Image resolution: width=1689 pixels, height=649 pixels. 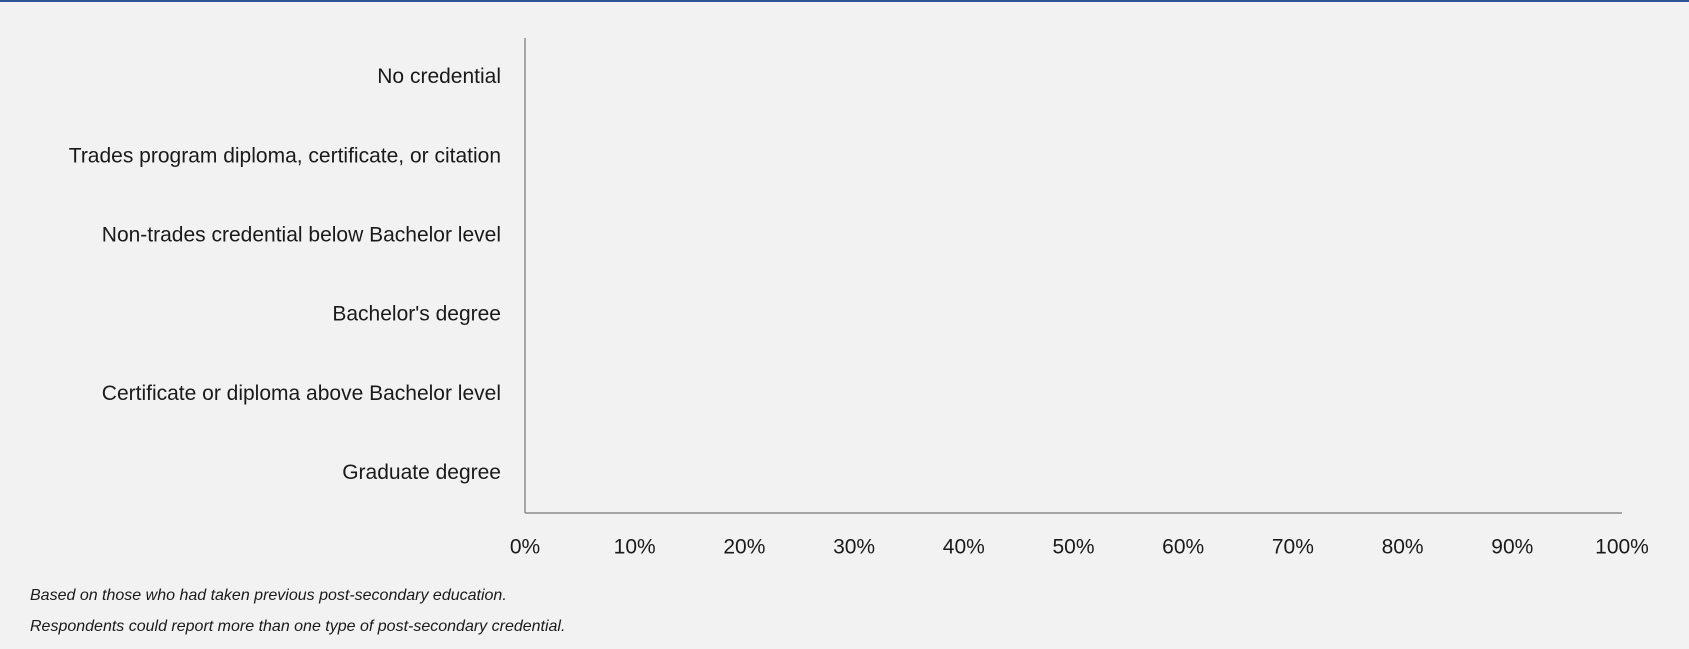 I want to click on x-tick-label: 60%, so click(x=1183, y=547).